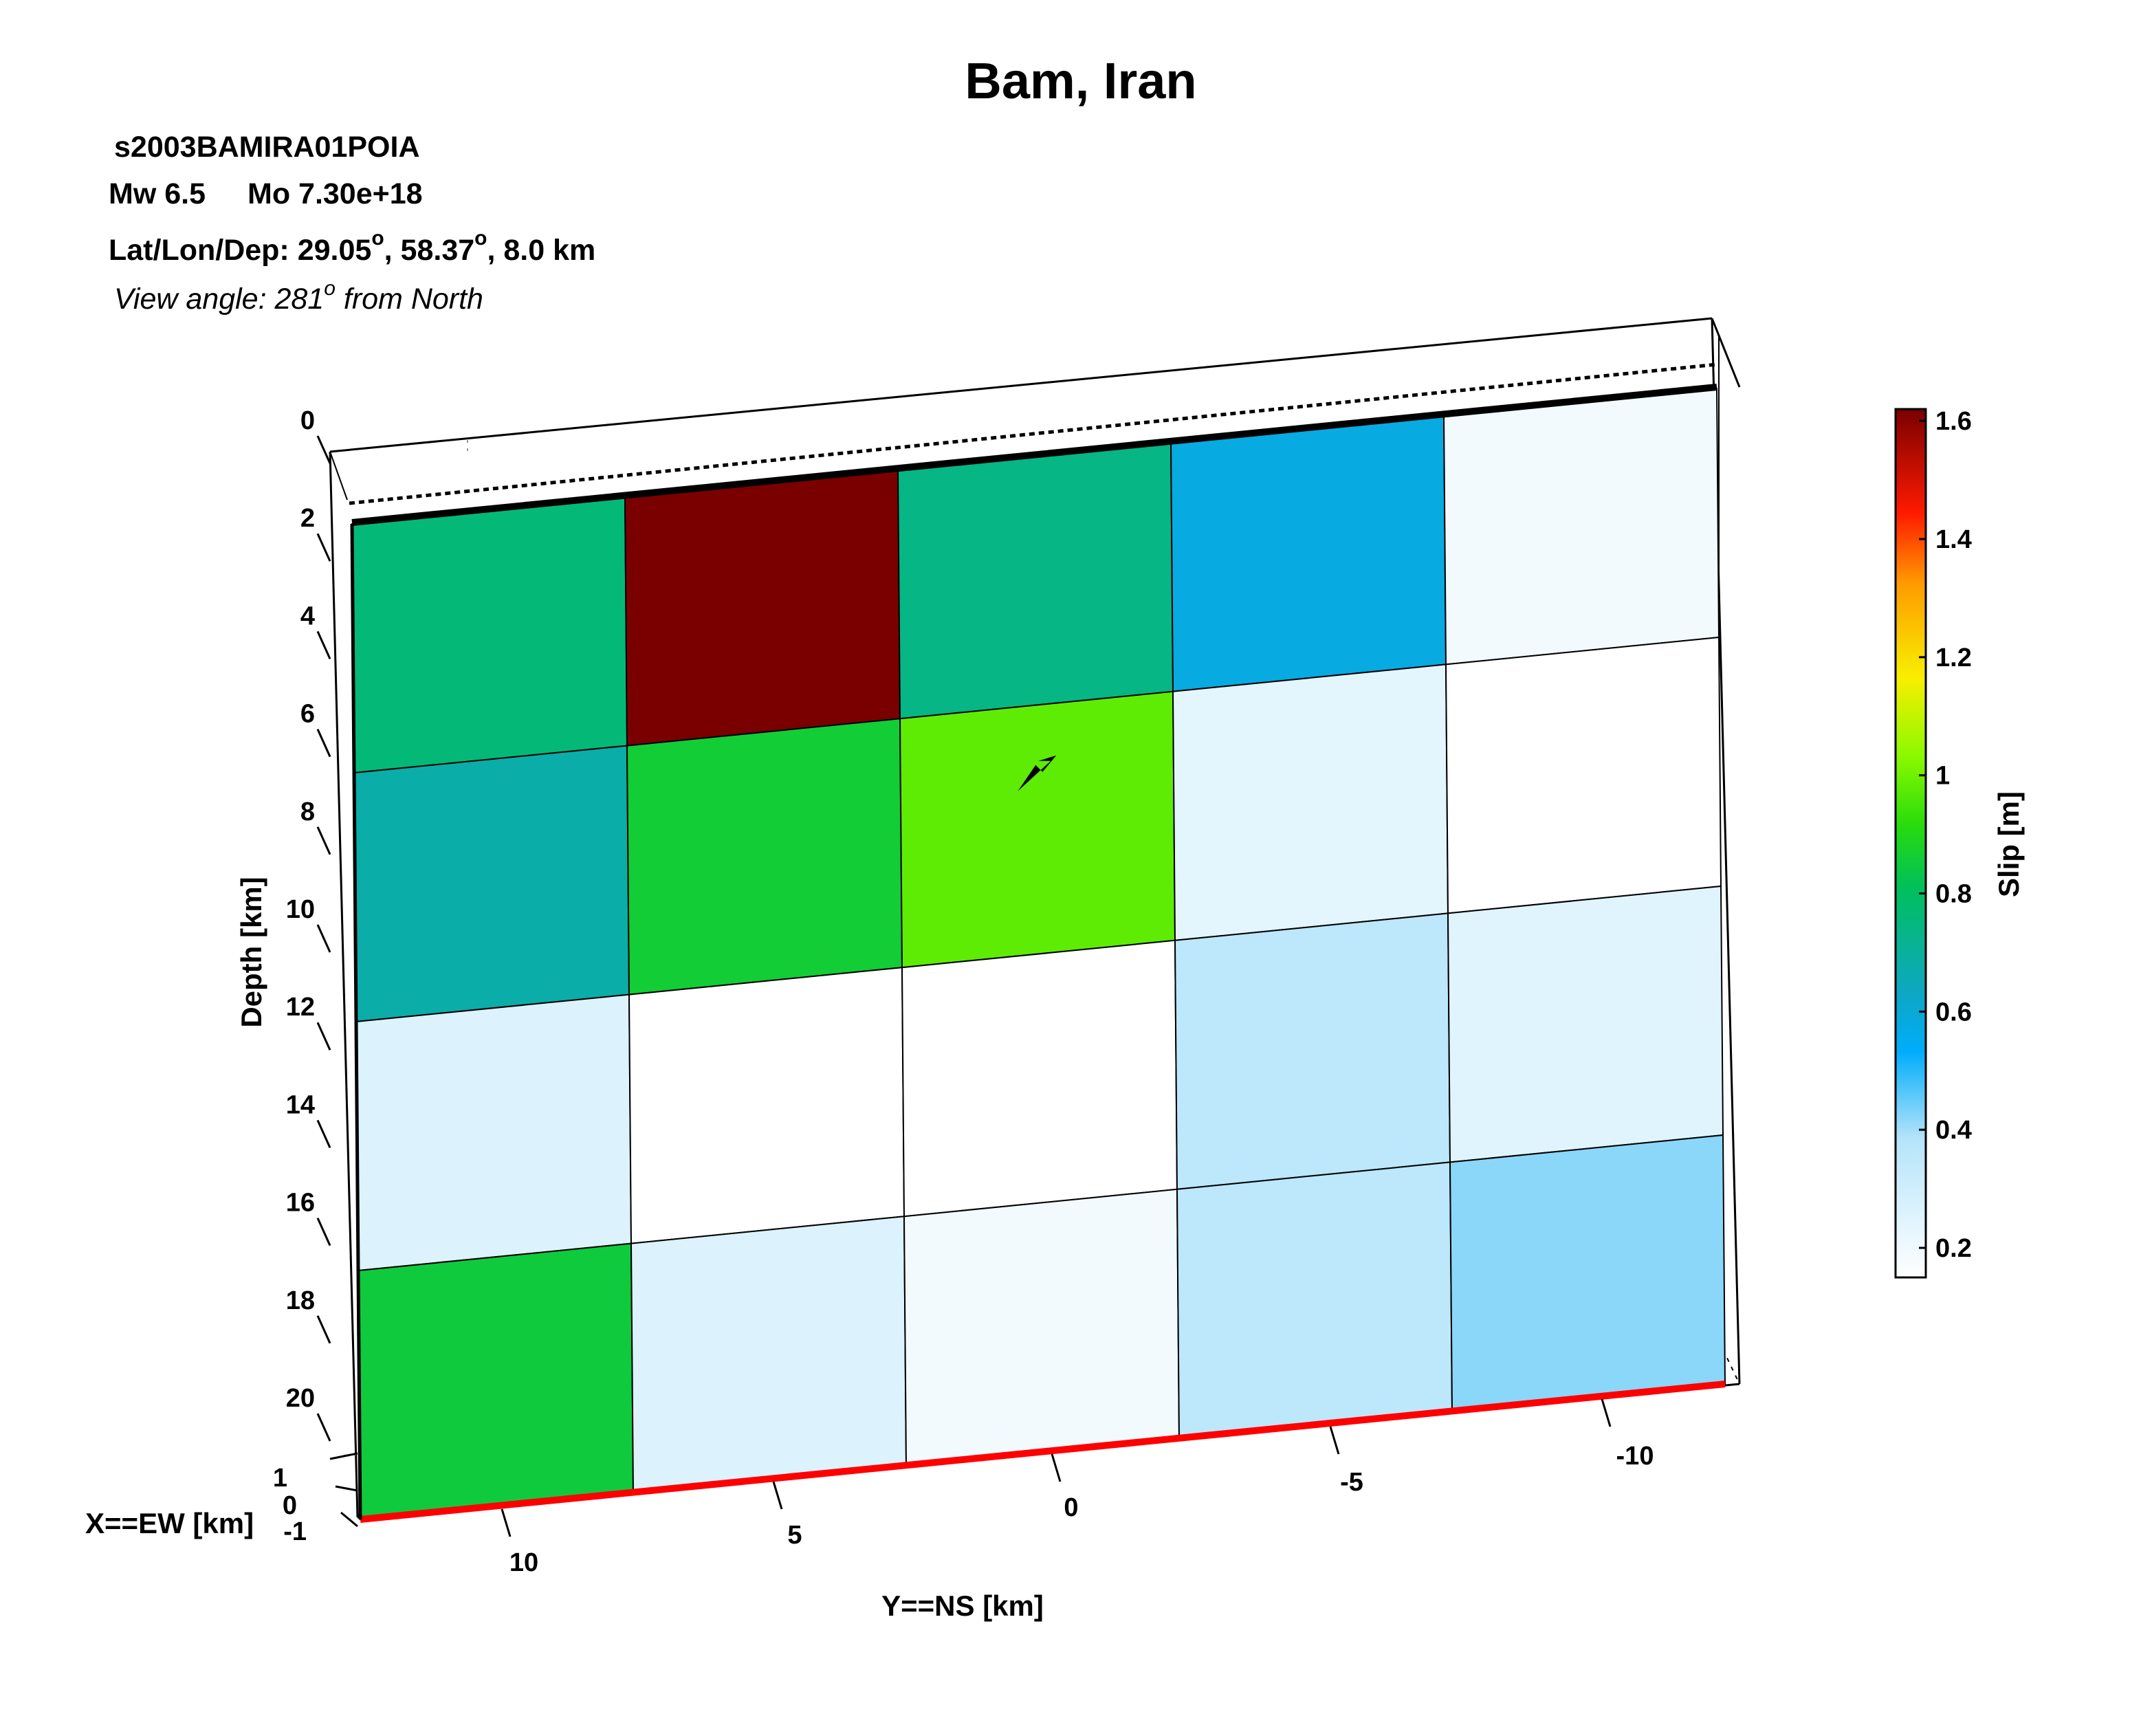  Describe the element at coordinates (1953, 894) in the screenshot. I see `colorbar-tick-label: 0.8` at that location.